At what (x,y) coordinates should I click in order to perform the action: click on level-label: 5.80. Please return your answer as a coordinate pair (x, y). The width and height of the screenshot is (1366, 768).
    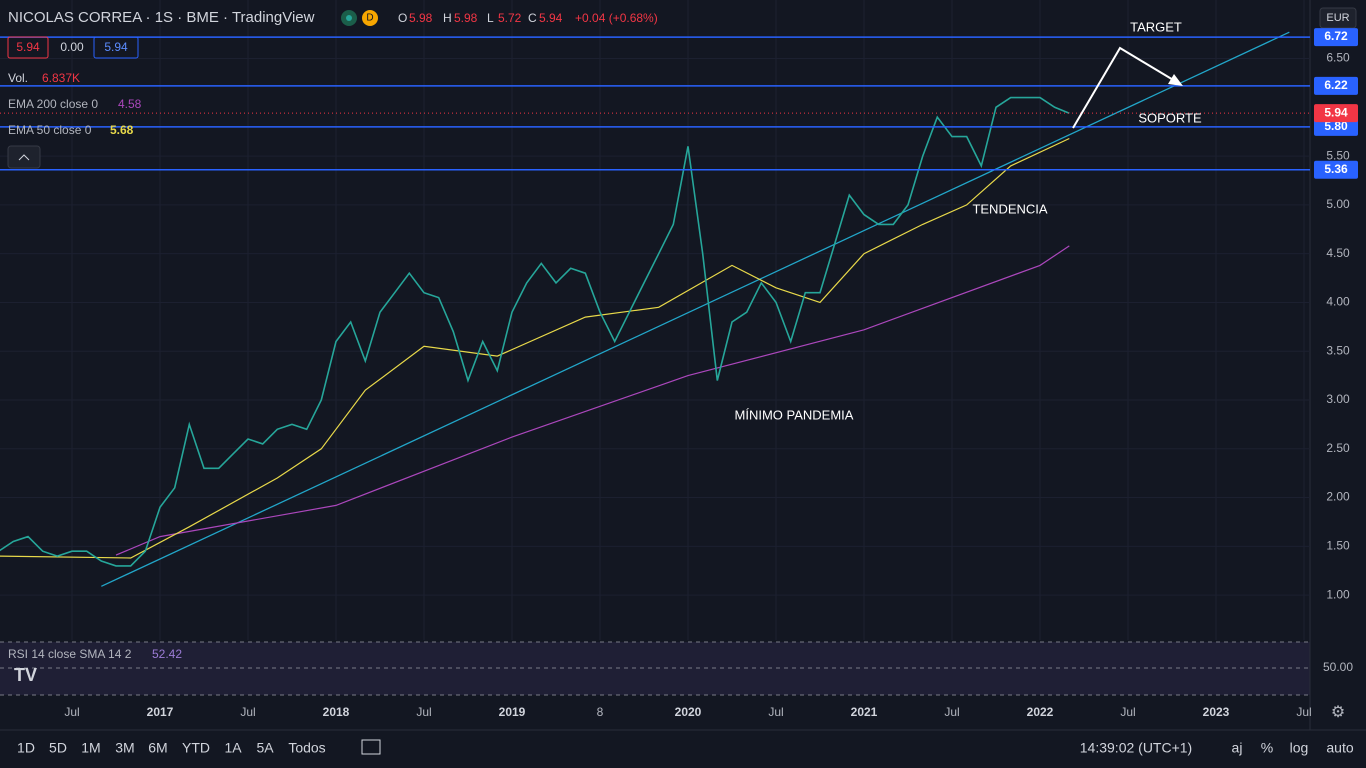
    Looking at the image, I should click on (1336, 126).